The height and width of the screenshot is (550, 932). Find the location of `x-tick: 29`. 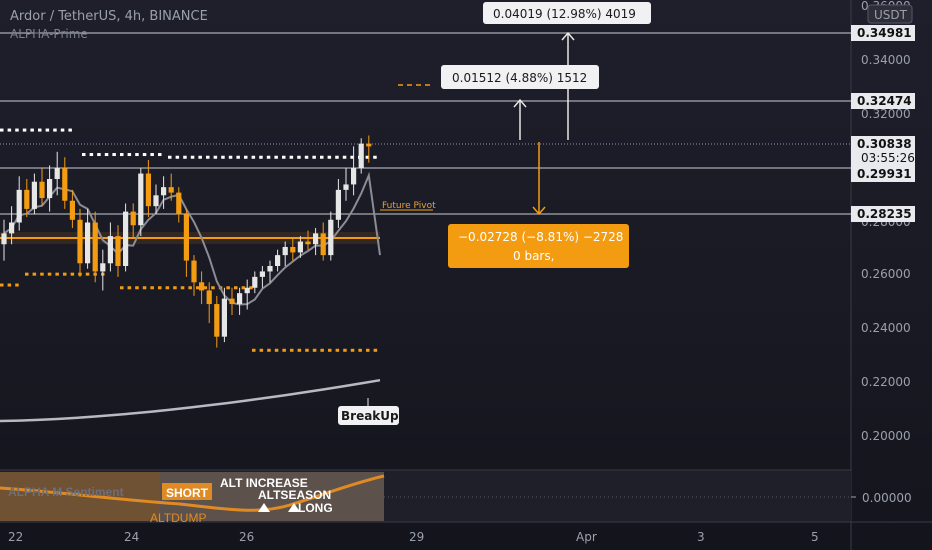

x-tick: 29 is located at coordinates (416, 537).